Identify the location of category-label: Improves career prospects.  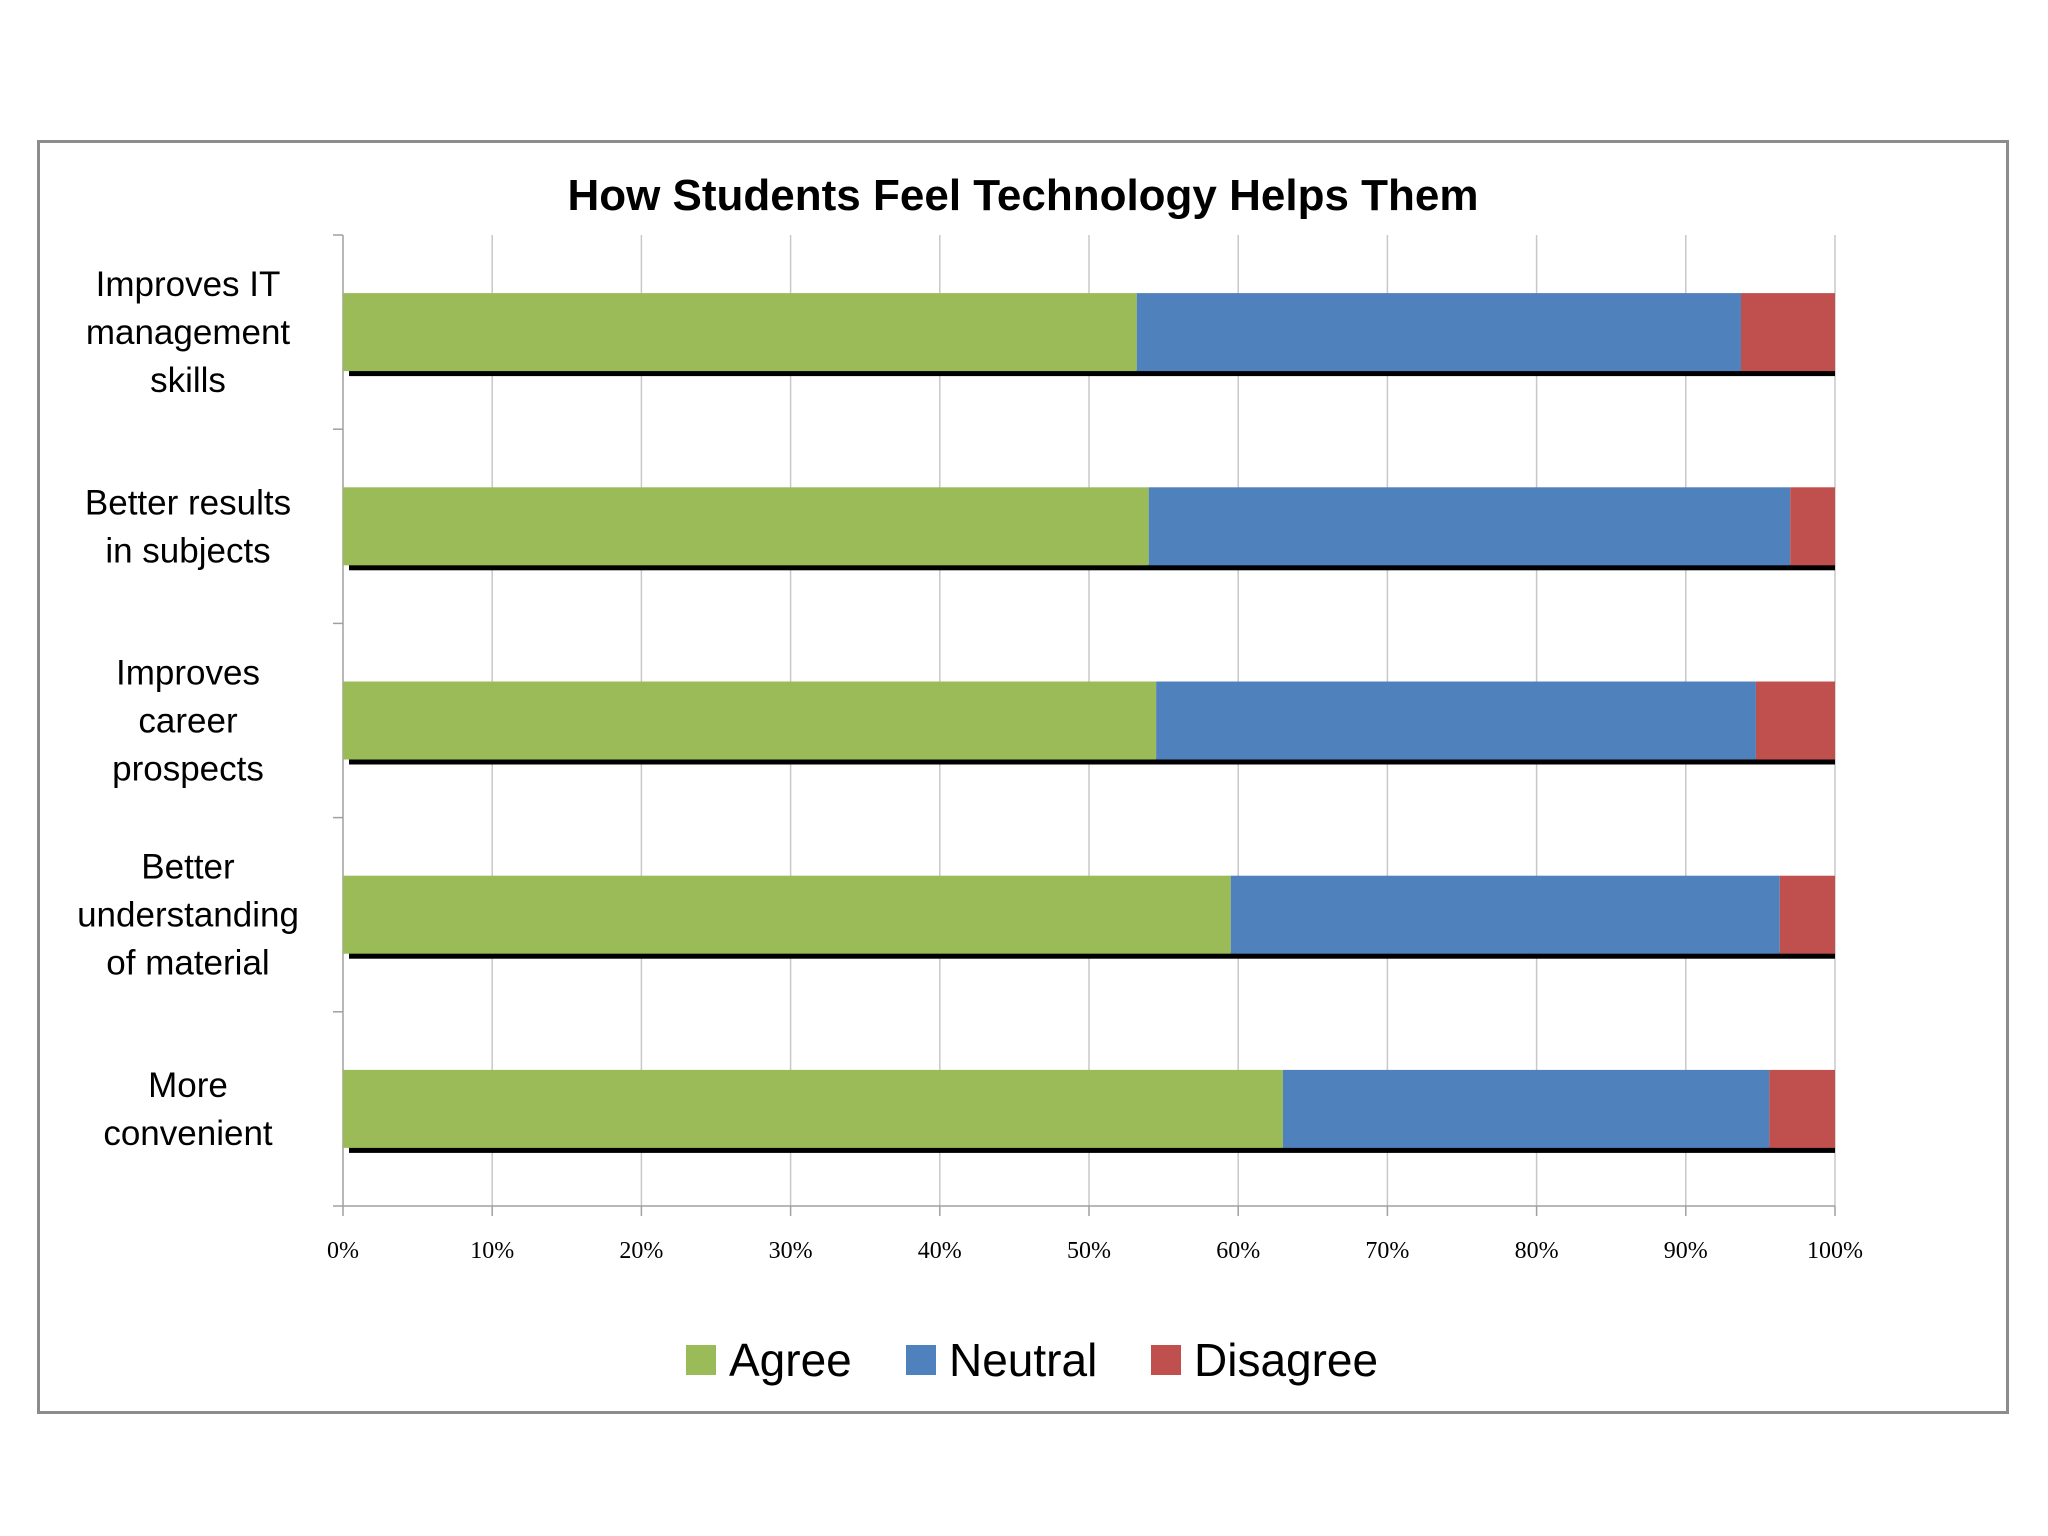
(188, 721).